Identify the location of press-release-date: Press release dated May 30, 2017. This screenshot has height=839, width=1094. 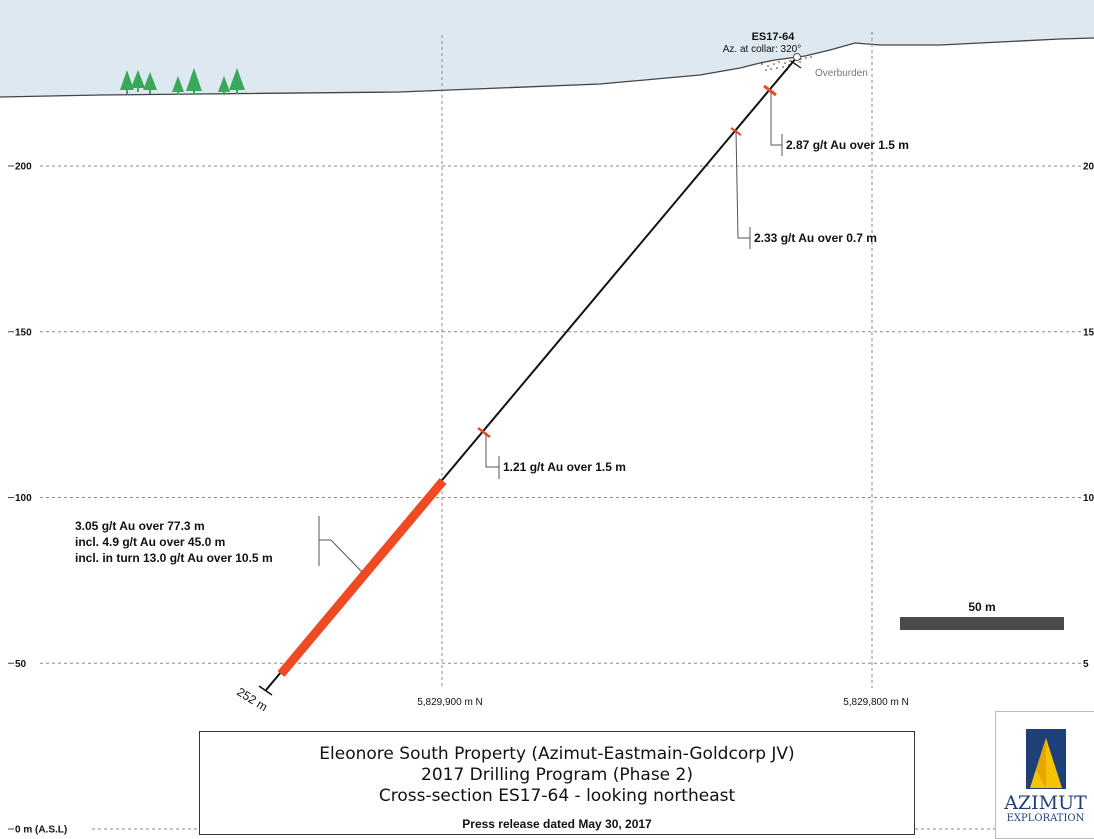
(557, 824).